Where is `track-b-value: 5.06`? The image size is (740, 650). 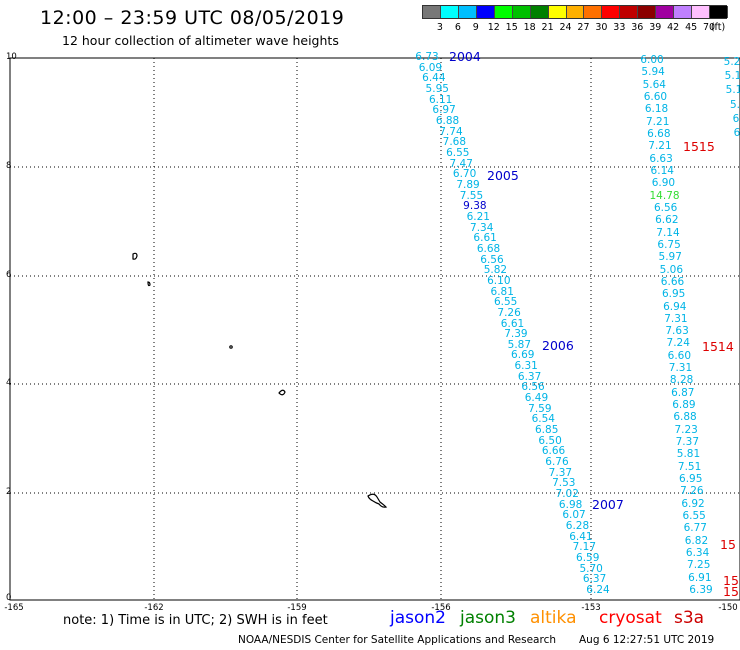 track-b-value: 5.06 is located at coordinates (671, 269).